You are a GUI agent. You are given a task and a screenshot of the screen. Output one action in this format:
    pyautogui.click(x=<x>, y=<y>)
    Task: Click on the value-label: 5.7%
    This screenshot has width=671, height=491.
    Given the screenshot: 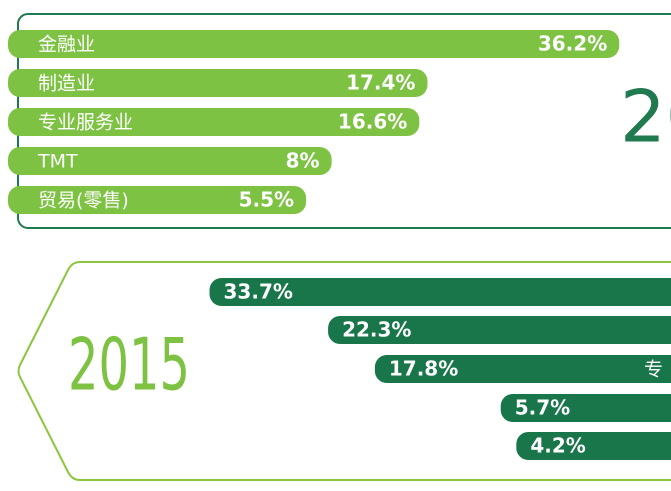 What is the action you would take?
    pyautogui.click(x=542, y=408)
    